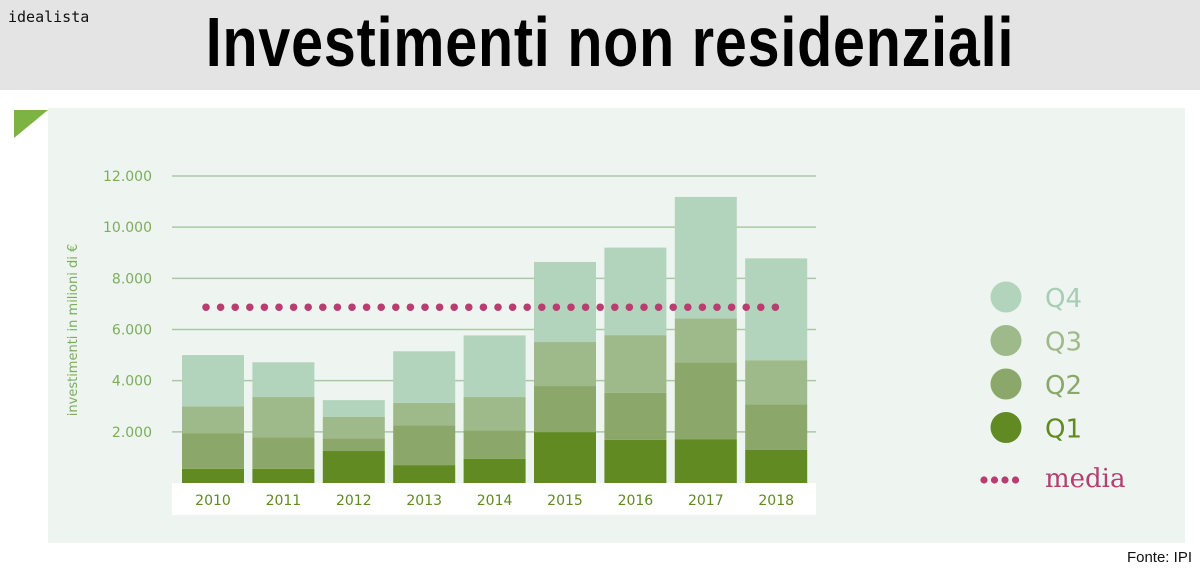 The image size is (1200, 574). What do you see at coordinates (283, 475) in the screenshot?
I see `bar-q1-2011` at bounding box center [283, 475].